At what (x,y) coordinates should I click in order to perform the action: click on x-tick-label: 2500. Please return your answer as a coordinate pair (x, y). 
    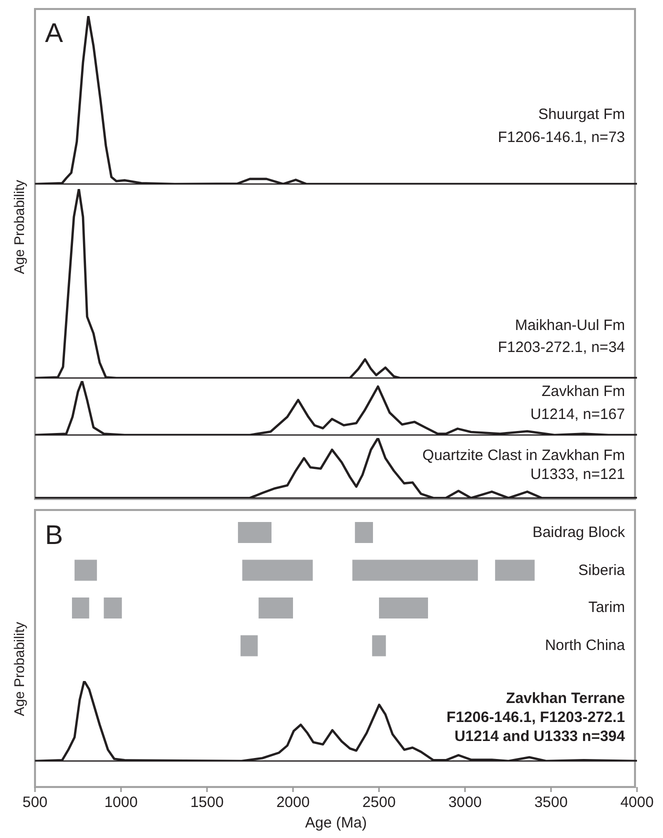
    Looking at the image, I should click on (379, 802).